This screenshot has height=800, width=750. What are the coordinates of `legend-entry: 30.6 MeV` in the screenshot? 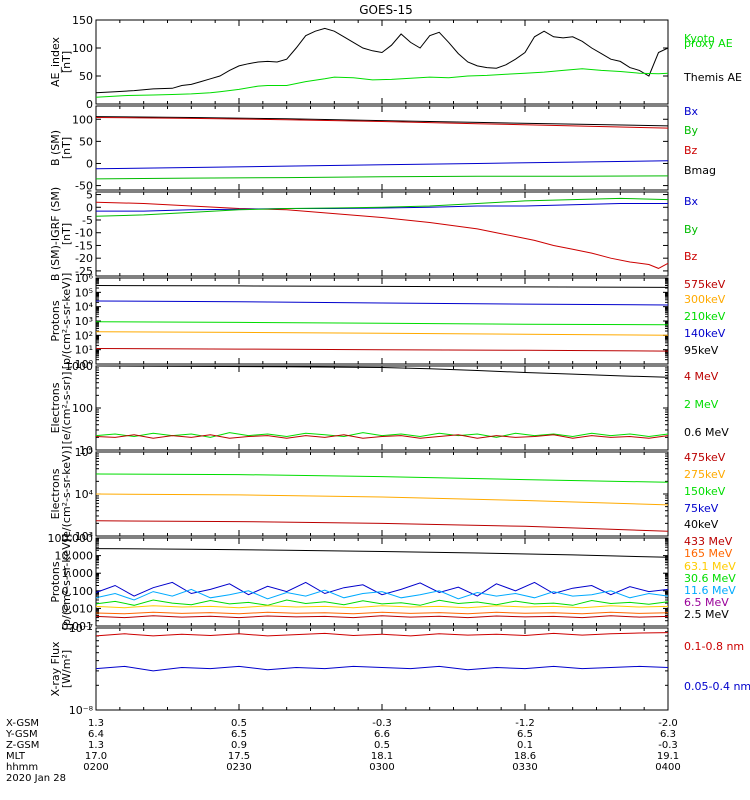 It's located at (710, 578).